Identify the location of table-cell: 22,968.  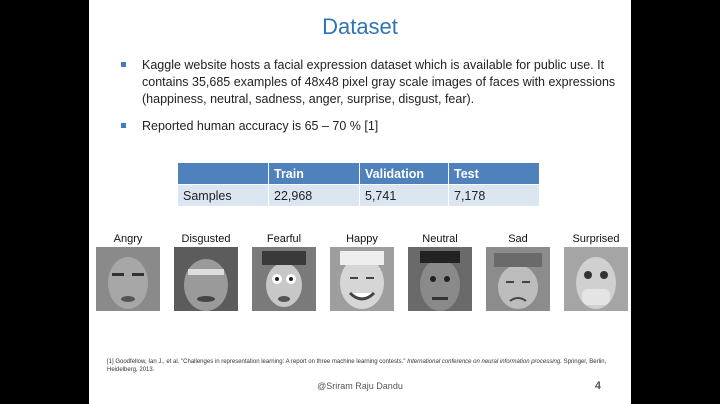
(314, 195).